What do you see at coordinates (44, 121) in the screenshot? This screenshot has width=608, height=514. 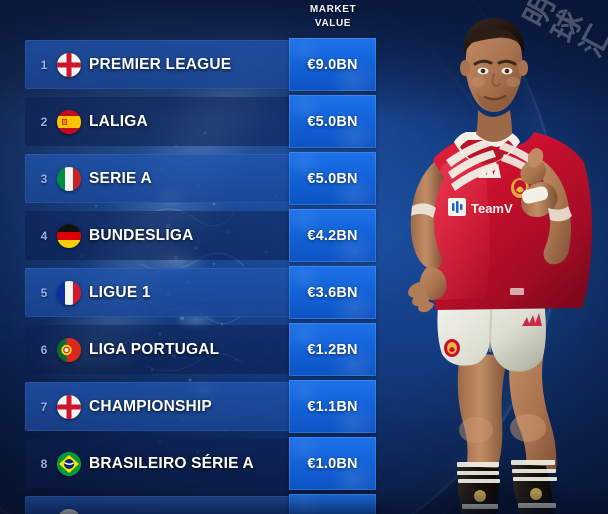 I see `rank-number: 2` at bounding box center [44, 121].